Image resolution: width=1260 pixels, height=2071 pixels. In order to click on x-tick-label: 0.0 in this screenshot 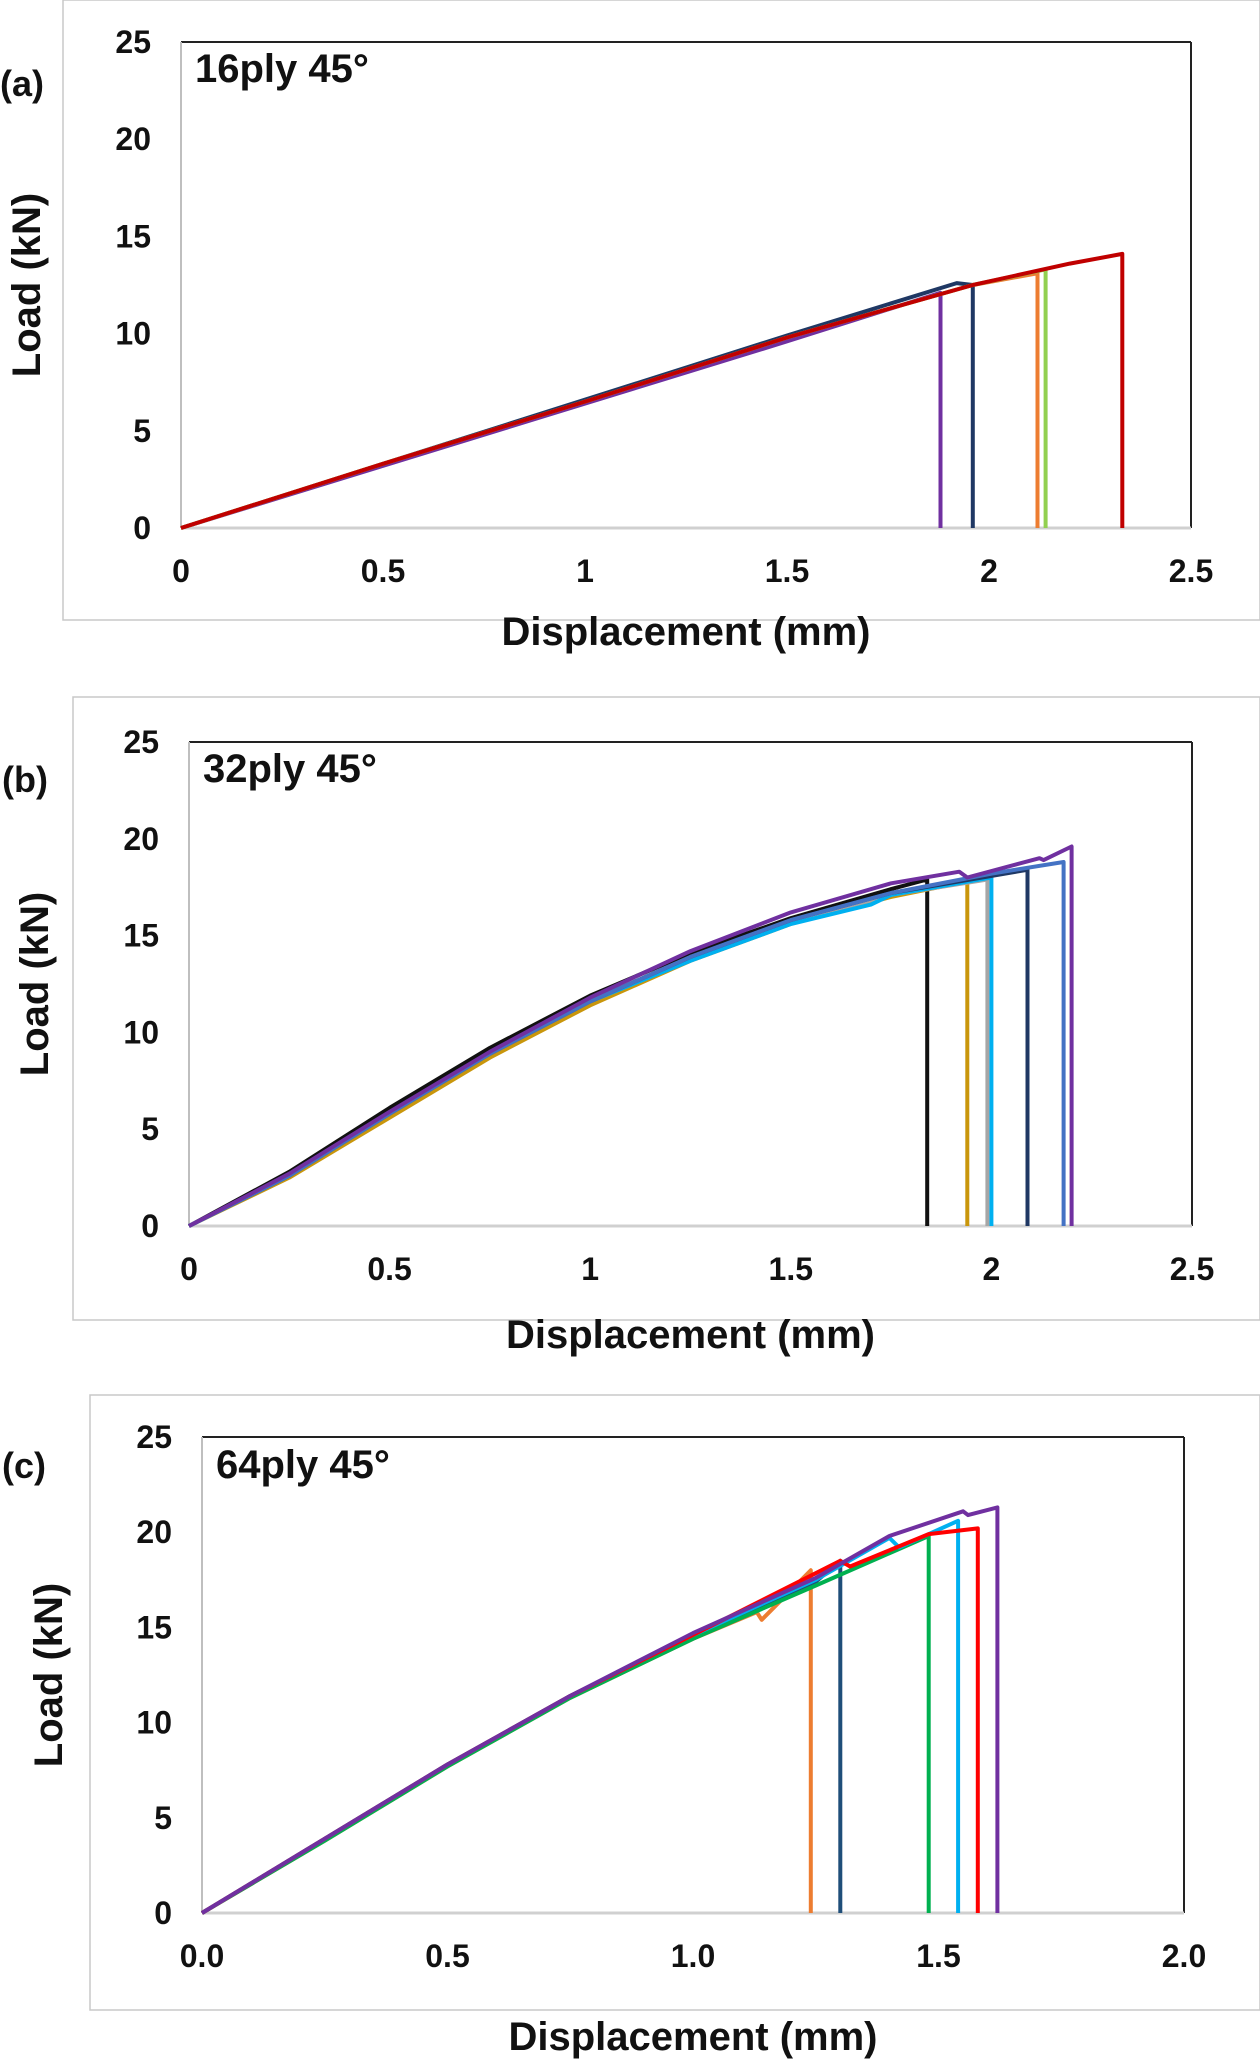, I will do `click(202, 1956)`.